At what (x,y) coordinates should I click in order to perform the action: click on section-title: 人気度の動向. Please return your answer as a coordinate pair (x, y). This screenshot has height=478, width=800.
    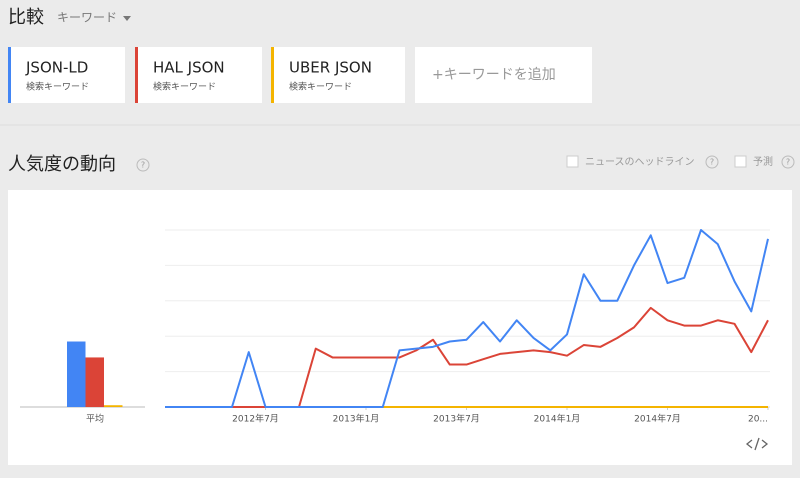
    Looking at the image, I should click on (62, 164).